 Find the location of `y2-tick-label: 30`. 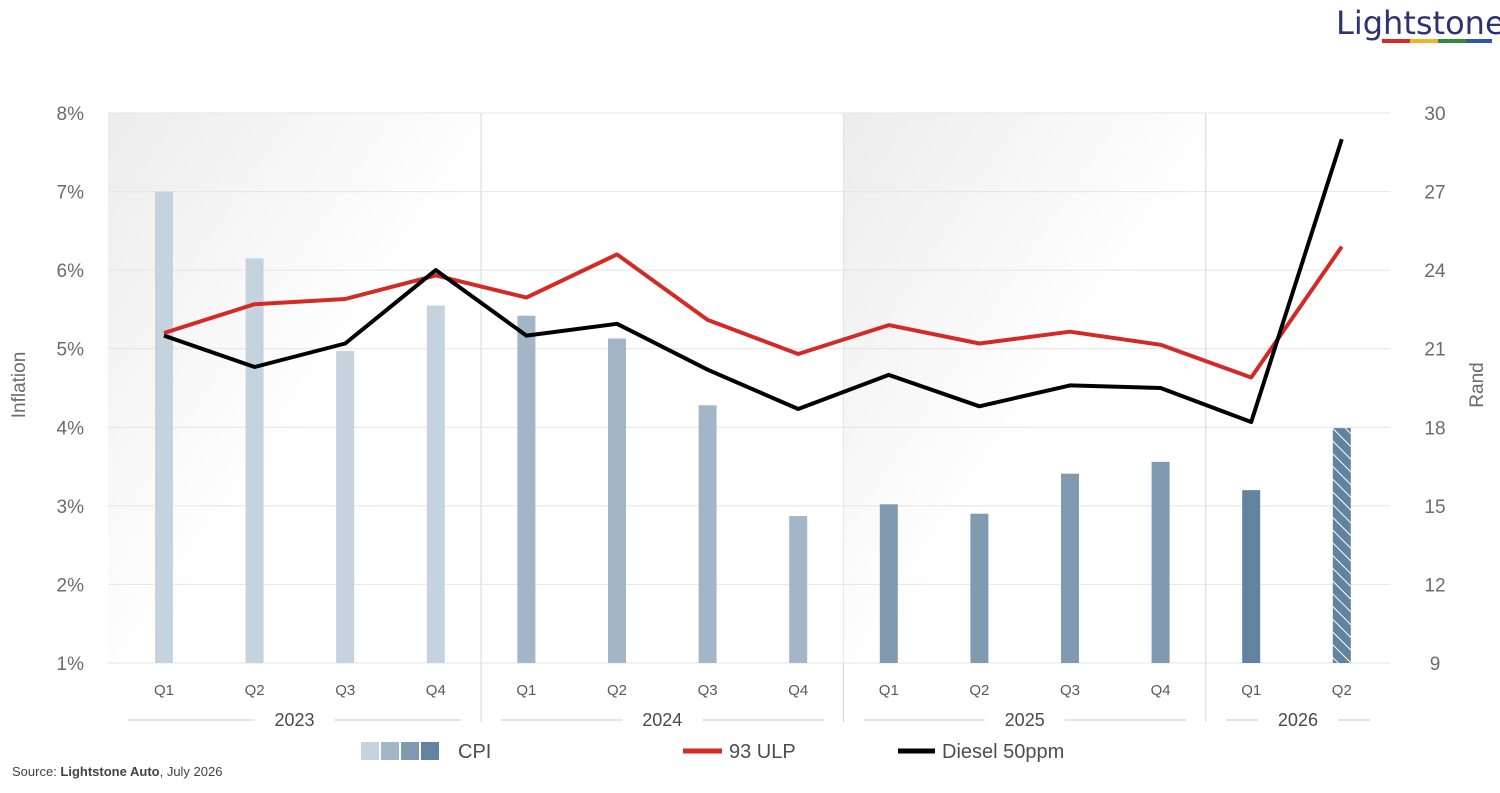

y2-tick-label: 30 is located at coordinates (1434, 114).